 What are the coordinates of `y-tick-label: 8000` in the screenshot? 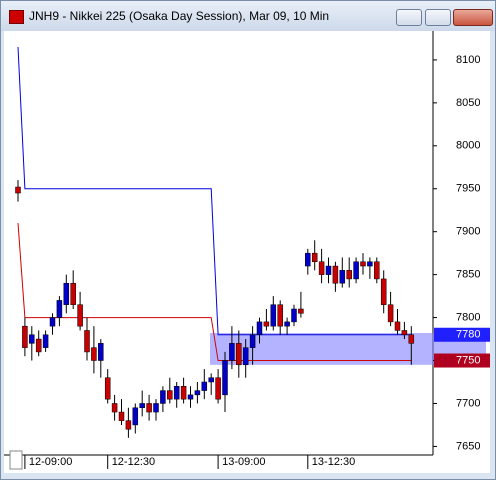 It's located at (468, 146).